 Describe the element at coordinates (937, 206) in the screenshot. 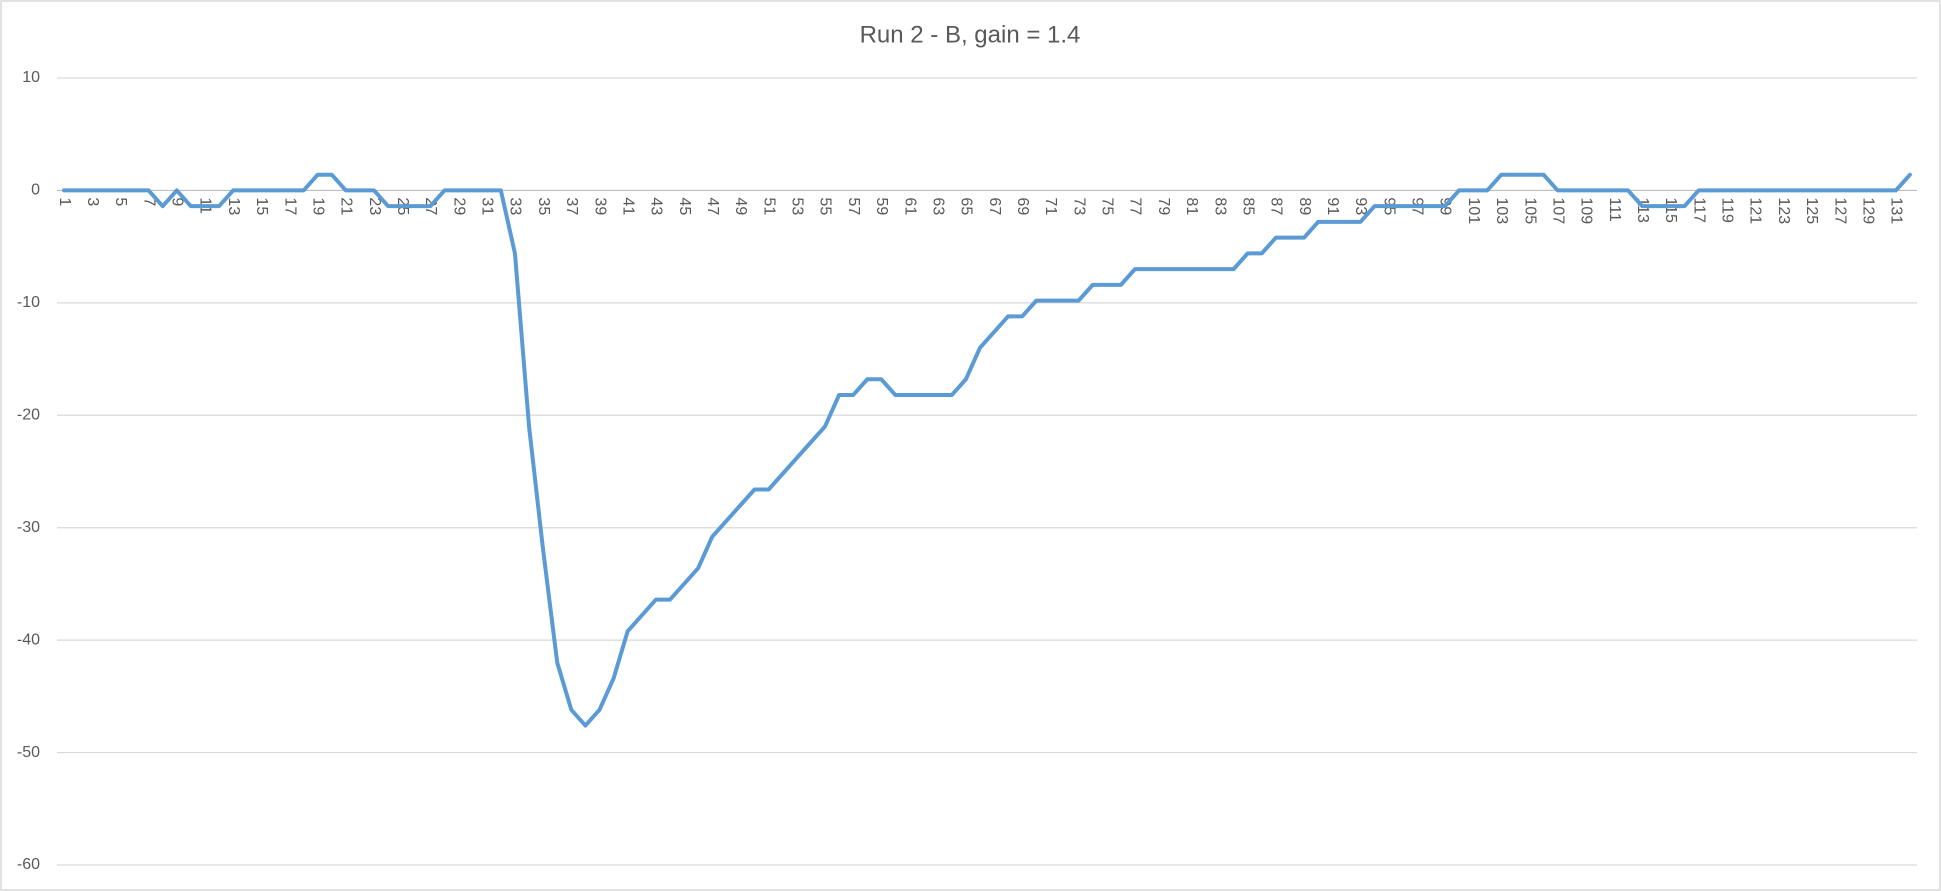

I see `x-tick-label: 63` at that location.